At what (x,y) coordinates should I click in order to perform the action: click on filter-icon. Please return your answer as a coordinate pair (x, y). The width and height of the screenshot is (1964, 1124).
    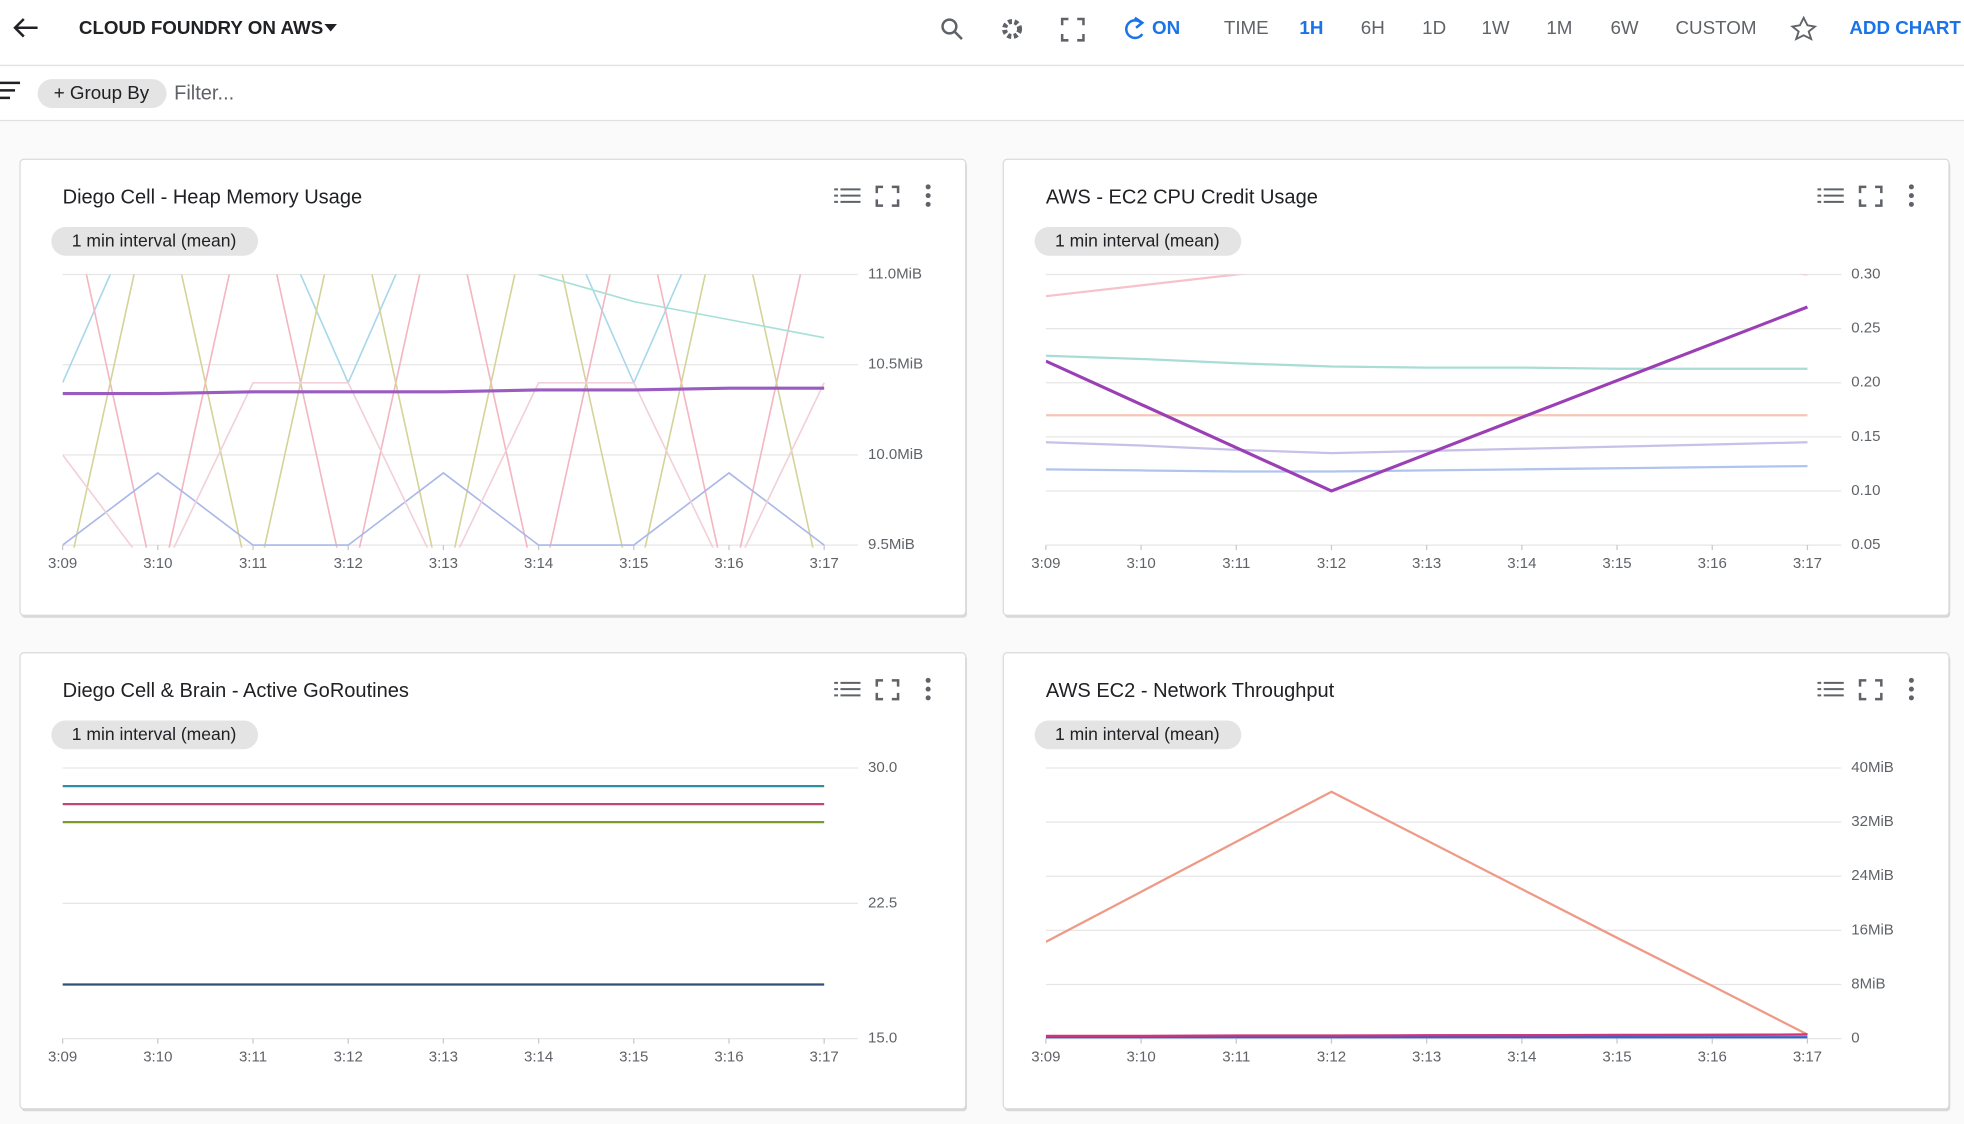
    Looking at the image, I should click on (10, 90).